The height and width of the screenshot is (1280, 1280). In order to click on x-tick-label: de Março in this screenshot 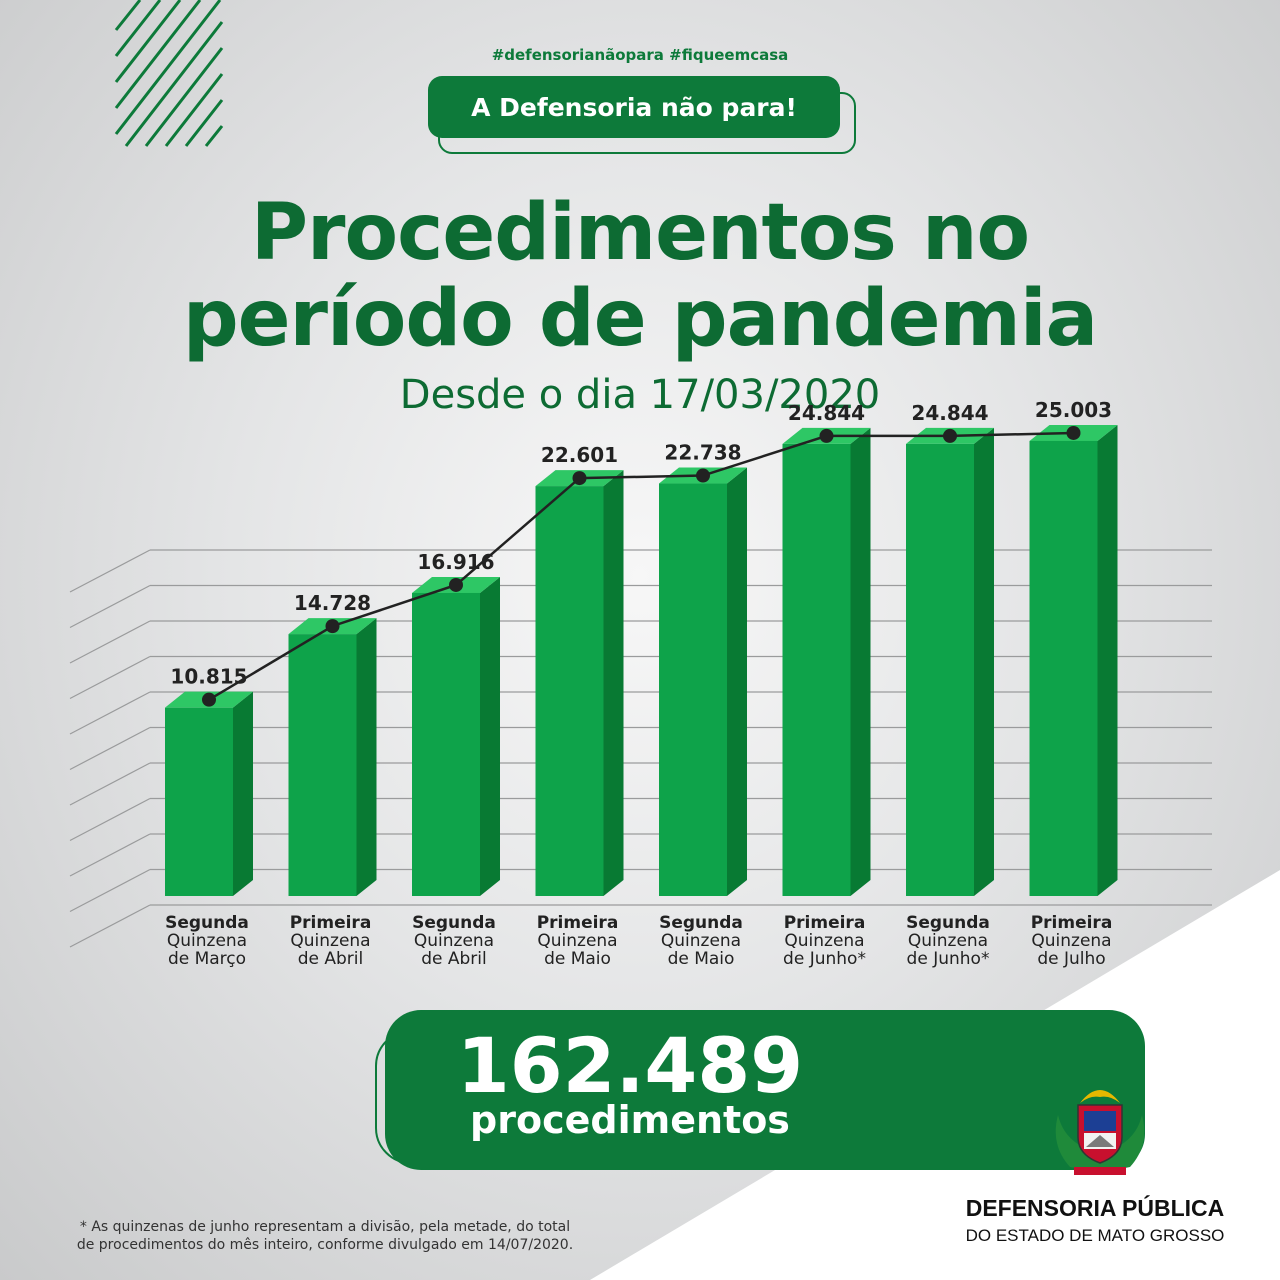, I will do `click(207, 959)`.